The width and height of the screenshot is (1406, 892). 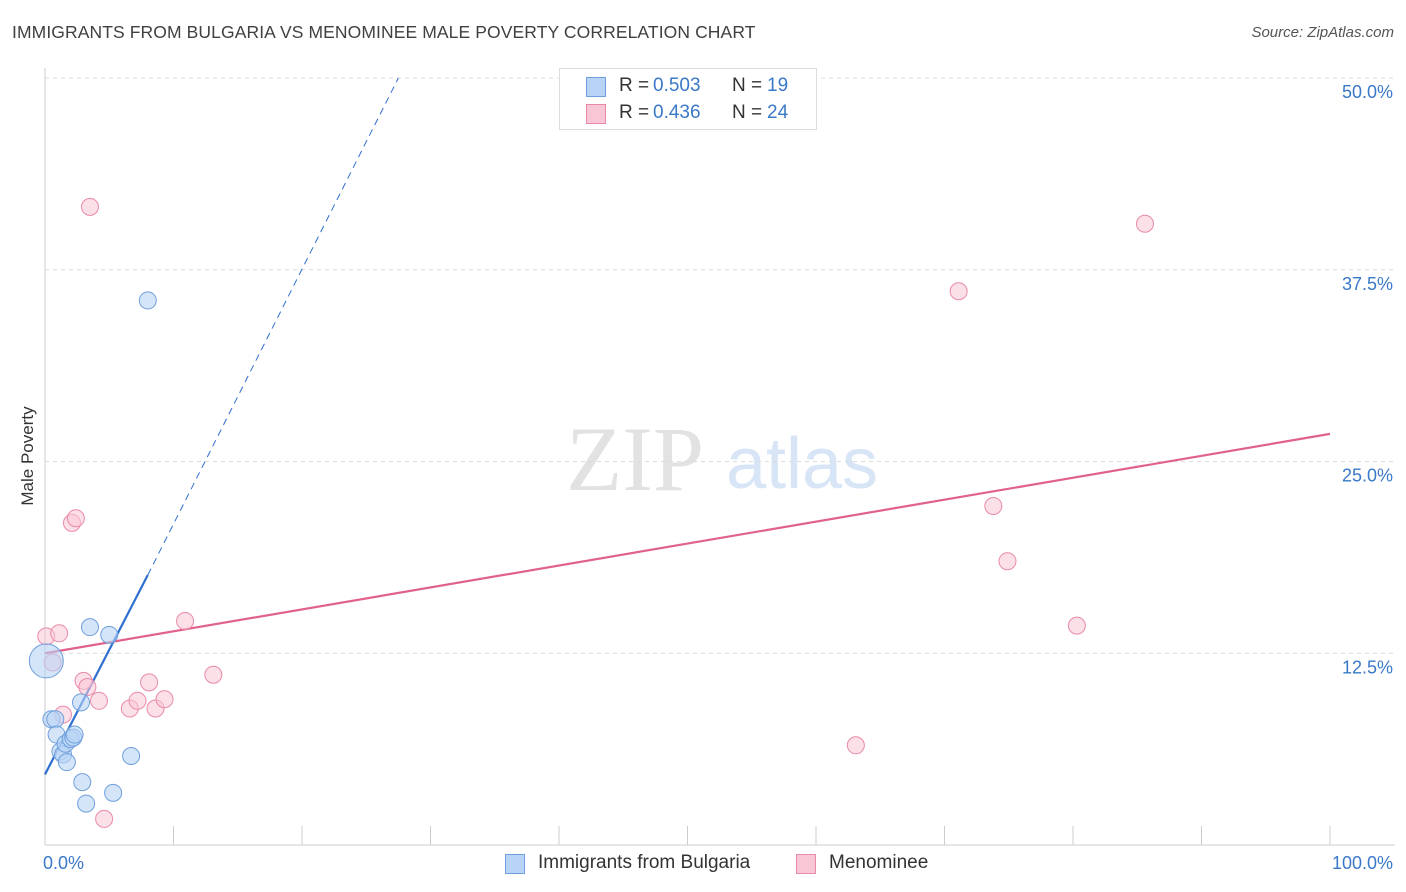 I want to click on y-tick-label: 12.5%, so click(x=1367, y=667).